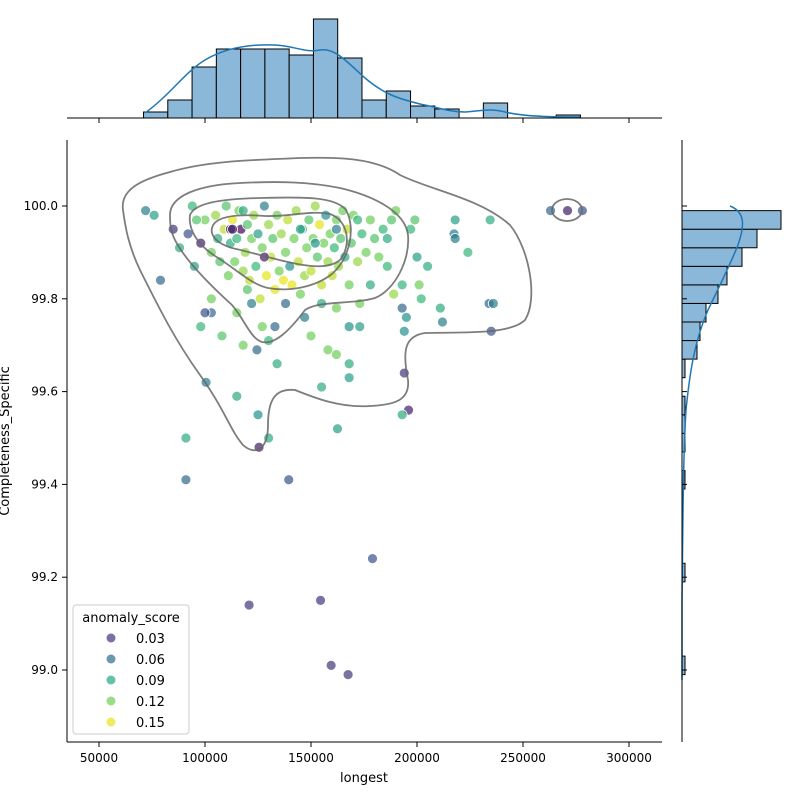 The height and width of the screenshot is (804, 800). I want to click on kde-line-x, so click(362, 81).